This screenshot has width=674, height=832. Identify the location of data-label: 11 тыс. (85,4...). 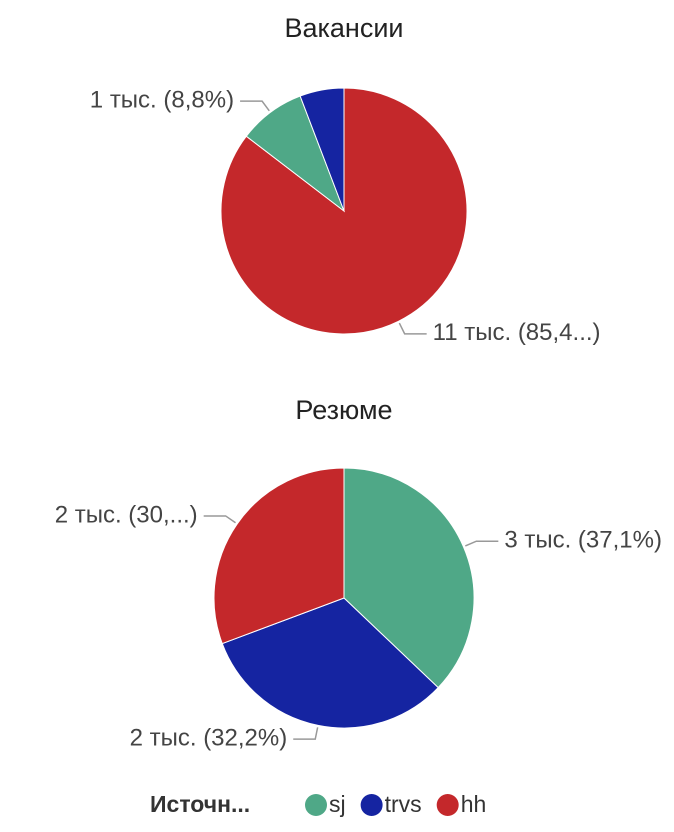
(517, 332).